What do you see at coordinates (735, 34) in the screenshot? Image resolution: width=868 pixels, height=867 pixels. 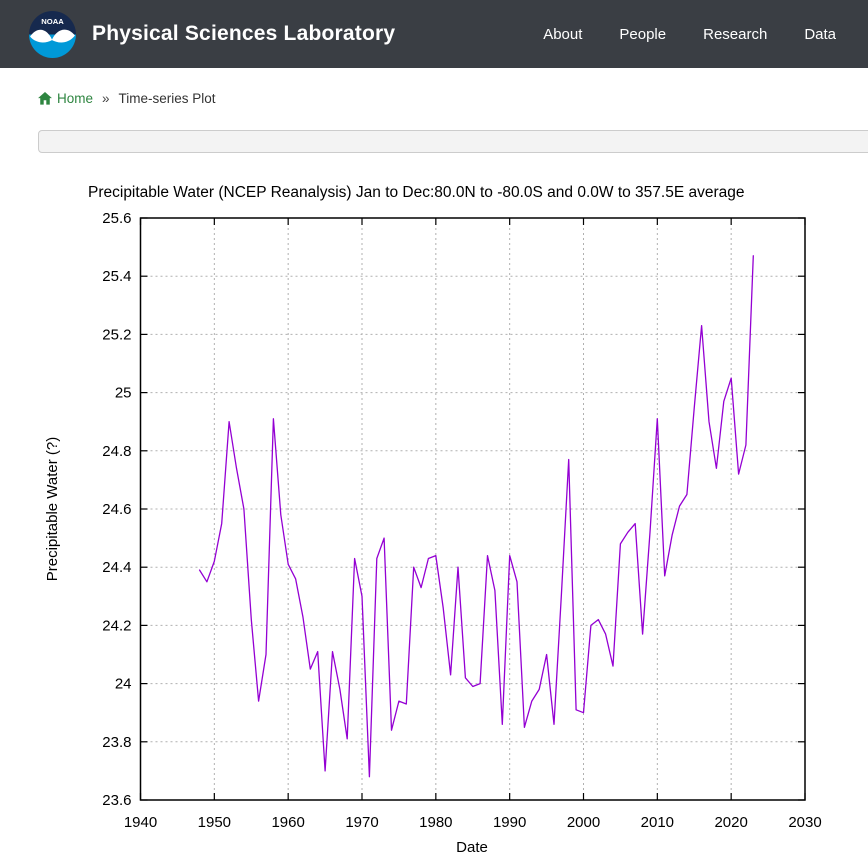 I see `nav-item-research: Research` at bounding box center [735, 34].